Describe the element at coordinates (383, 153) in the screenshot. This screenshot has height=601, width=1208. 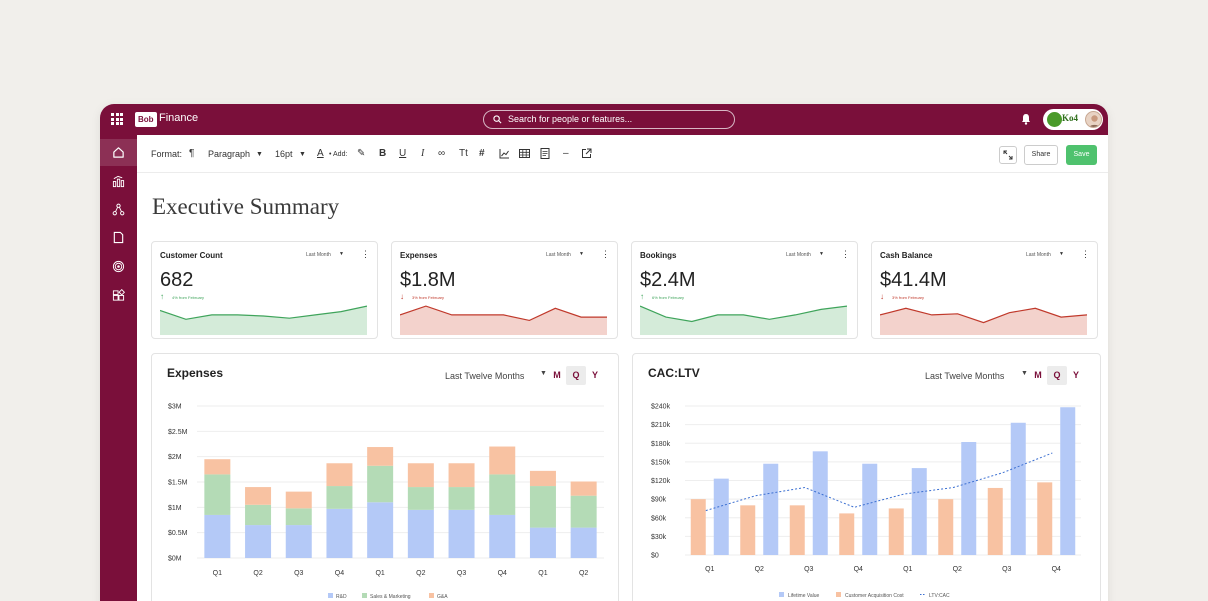
I see `bold-icon: B` at that location.